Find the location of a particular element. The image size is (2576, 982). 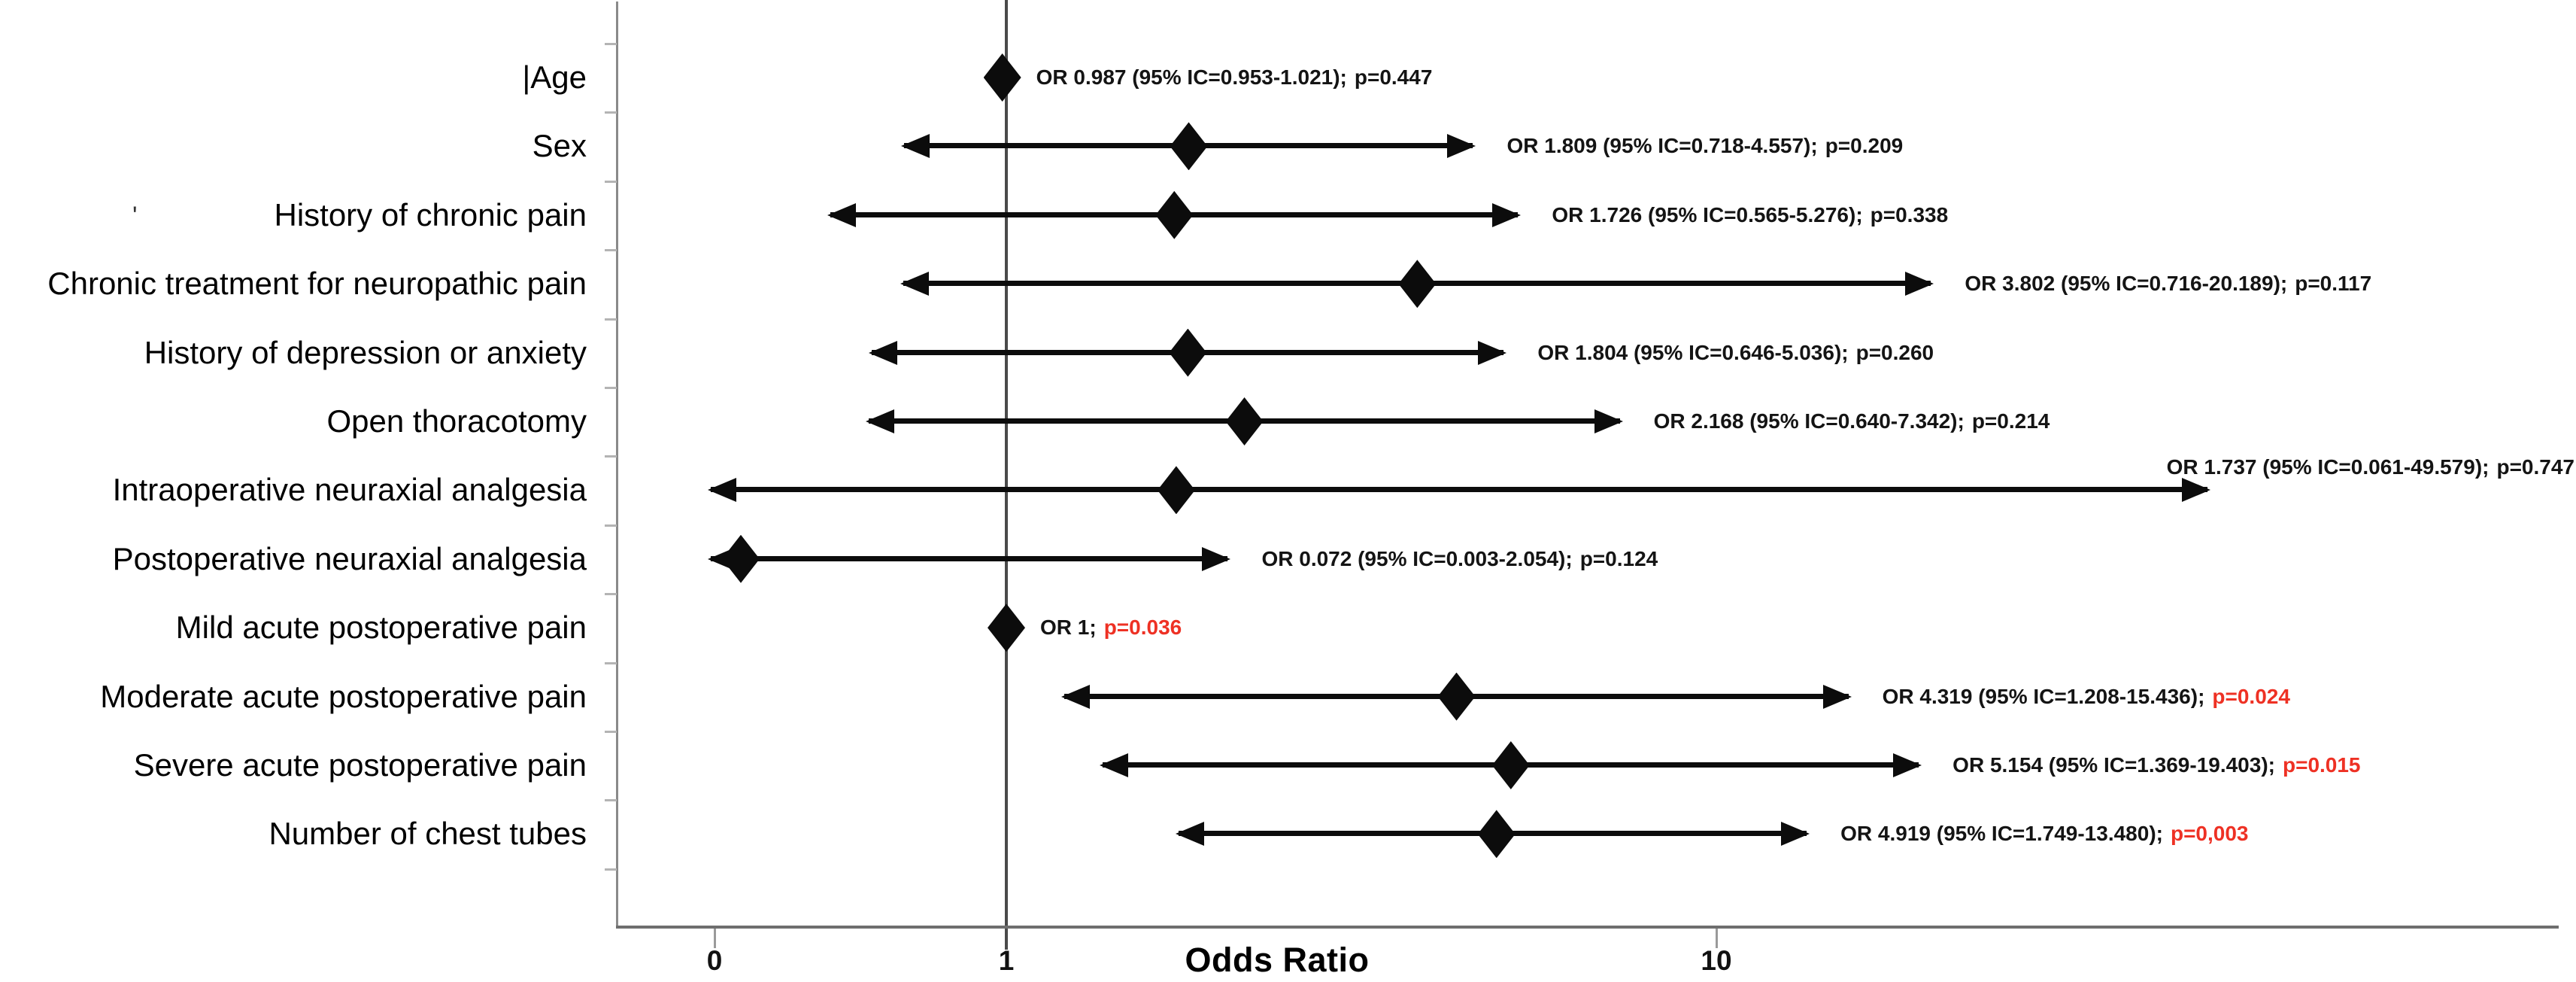

p-value-text: p=0.036 is located at coordinates (1142, 628).